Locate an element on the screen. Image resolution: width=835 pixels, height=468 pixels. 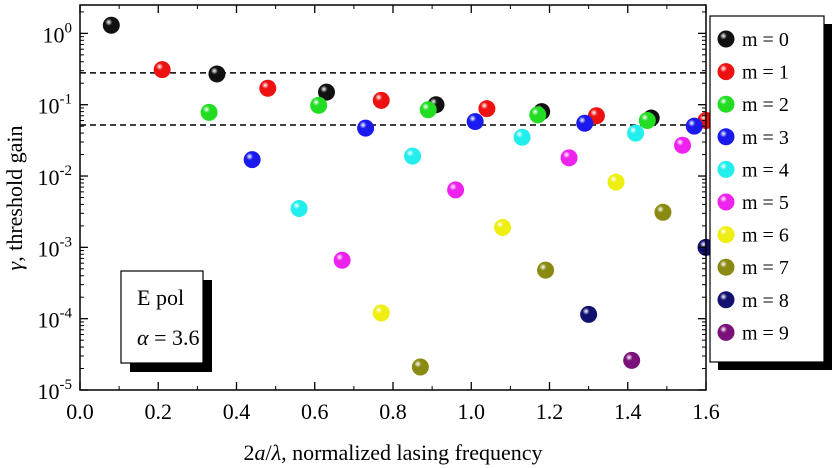
y-tick-label: 10⁻² is located at coordinates (55, 176).